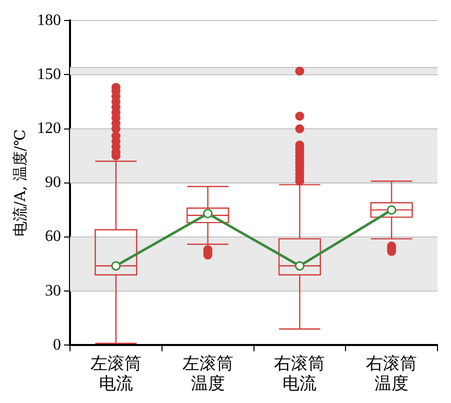  What do you see at coordinates (53, 183) in the screenshot?
I see `y-tick-label: 90` at bounding box center [53, 183].